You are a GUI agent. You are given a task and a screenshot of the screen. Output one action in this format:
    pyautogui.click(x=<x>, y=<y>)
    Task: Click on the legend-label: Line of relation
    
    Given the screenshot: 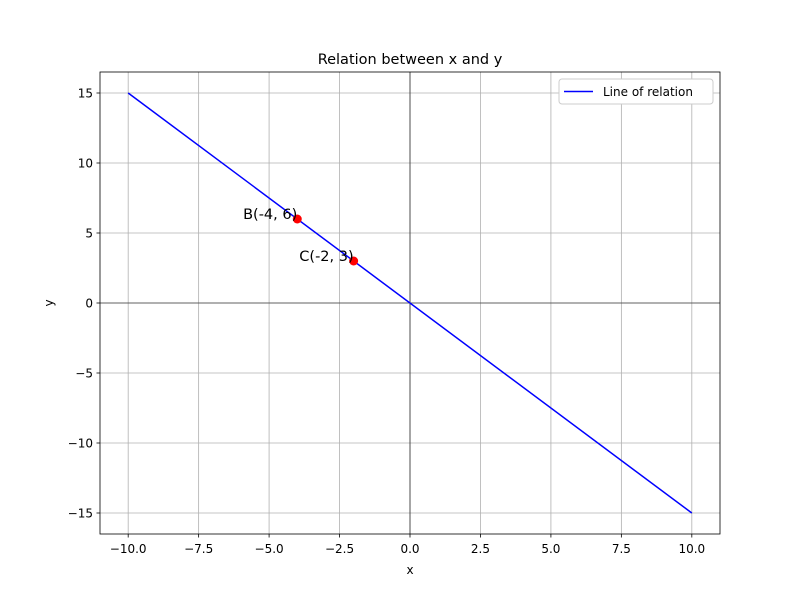 What is the action you would take?
    pyautogui.click(x=648, y=92)
    